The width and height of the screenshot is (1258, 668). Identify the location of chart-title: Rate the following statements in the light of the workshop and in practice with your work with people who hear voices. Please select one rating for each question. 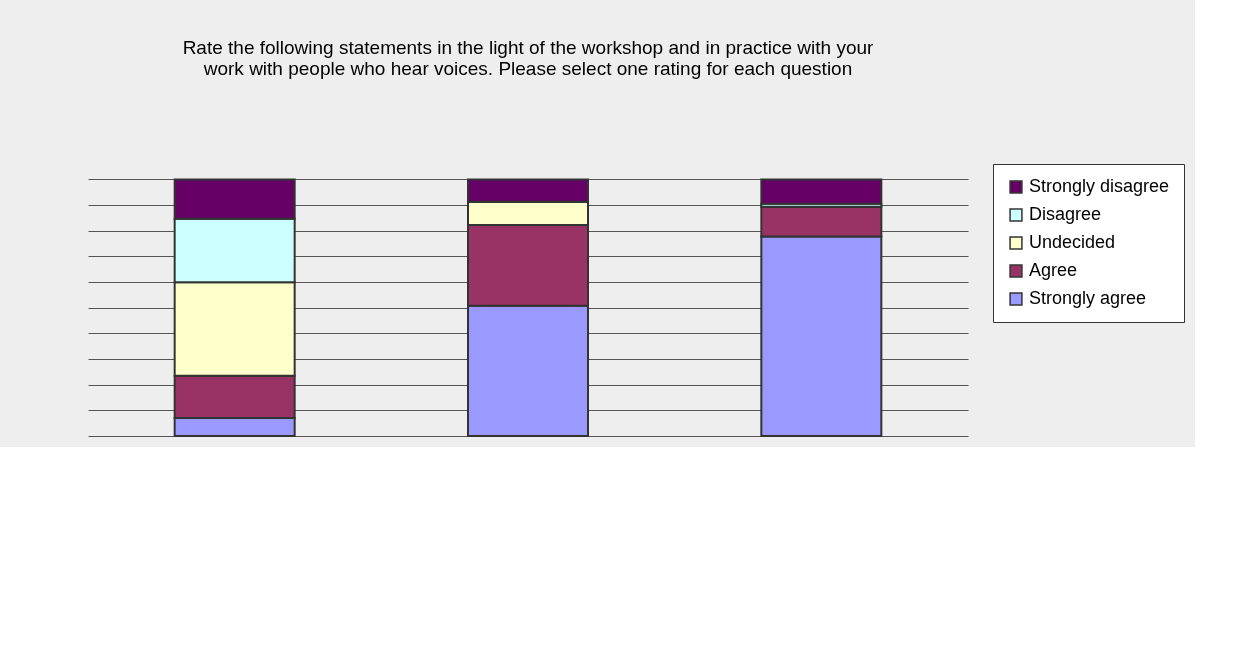
(528, 57).